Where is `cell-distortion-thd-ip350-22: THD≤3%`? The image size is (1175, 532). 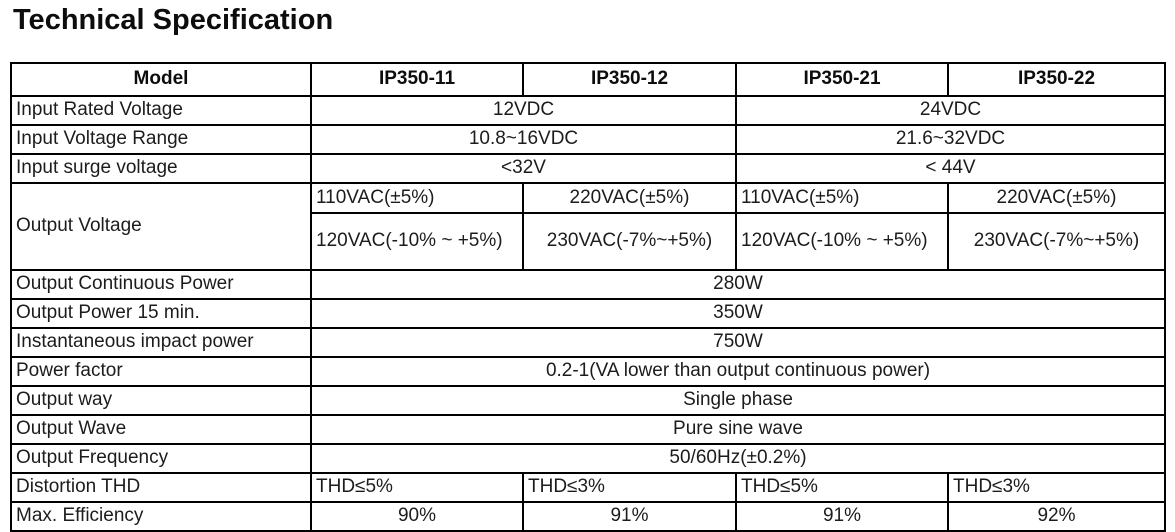 cell-distortion-thd-ip350-22: THD≤3% is located at coordinates (1056, 487).